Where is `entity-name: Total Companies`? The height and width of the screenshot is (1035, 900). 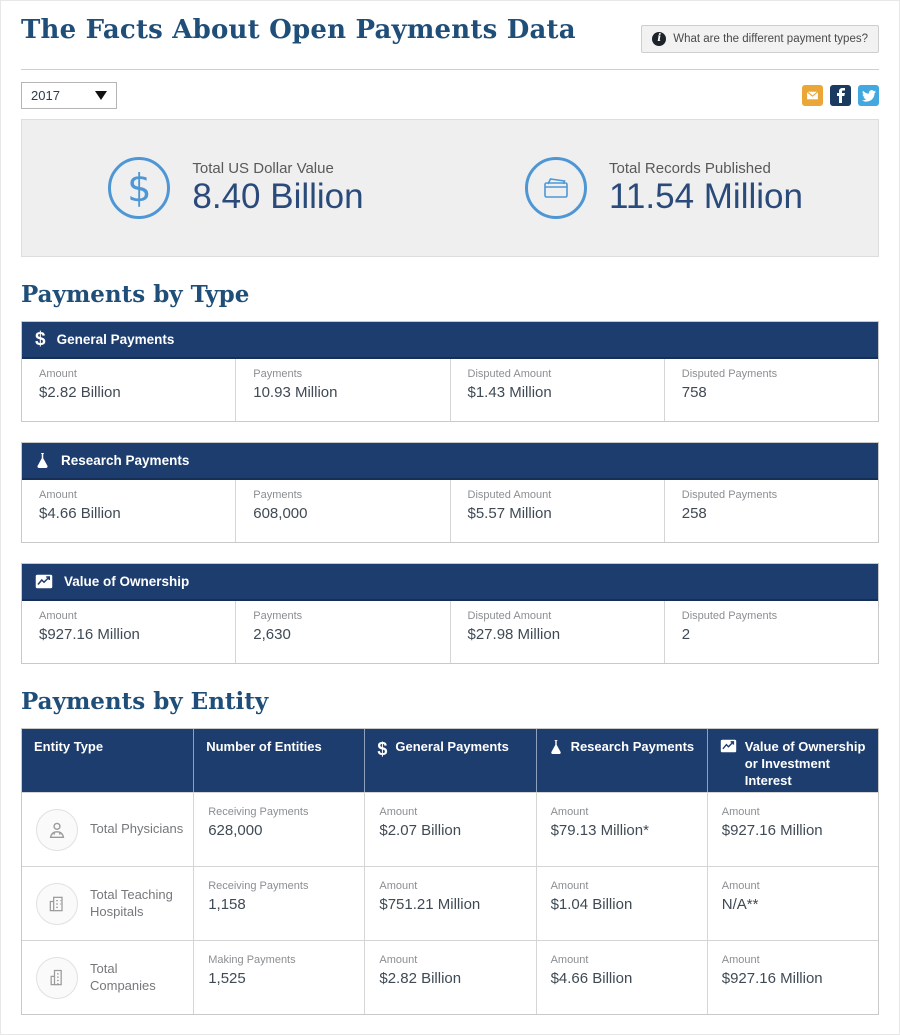
entity-name: Total Companies is located at coordinates (123, 976).